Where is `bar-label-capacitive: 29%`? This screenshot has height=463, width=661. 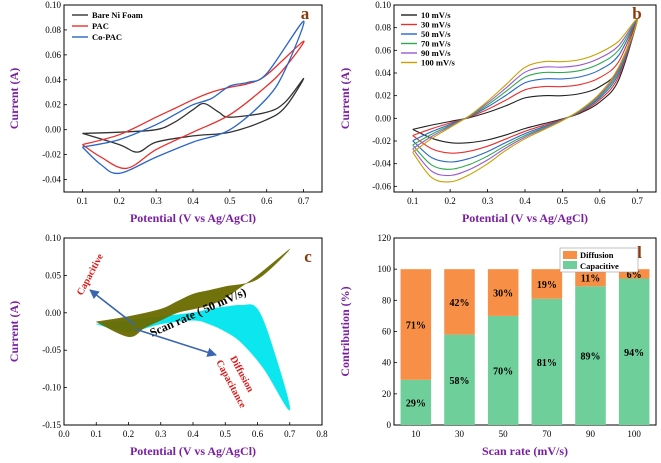 bar-label-capacitive: 29% is located at coordinates (416, 403).